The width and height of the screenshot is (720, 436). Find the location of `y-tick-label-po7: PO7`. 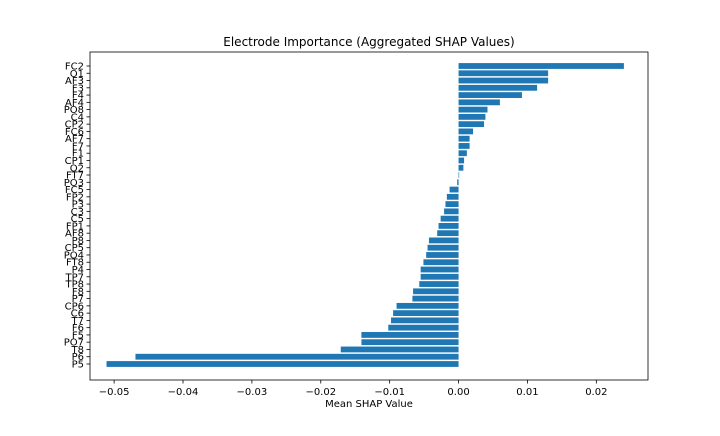

y-tick-label-po7: PO7 is located at coordinates (74, 343).